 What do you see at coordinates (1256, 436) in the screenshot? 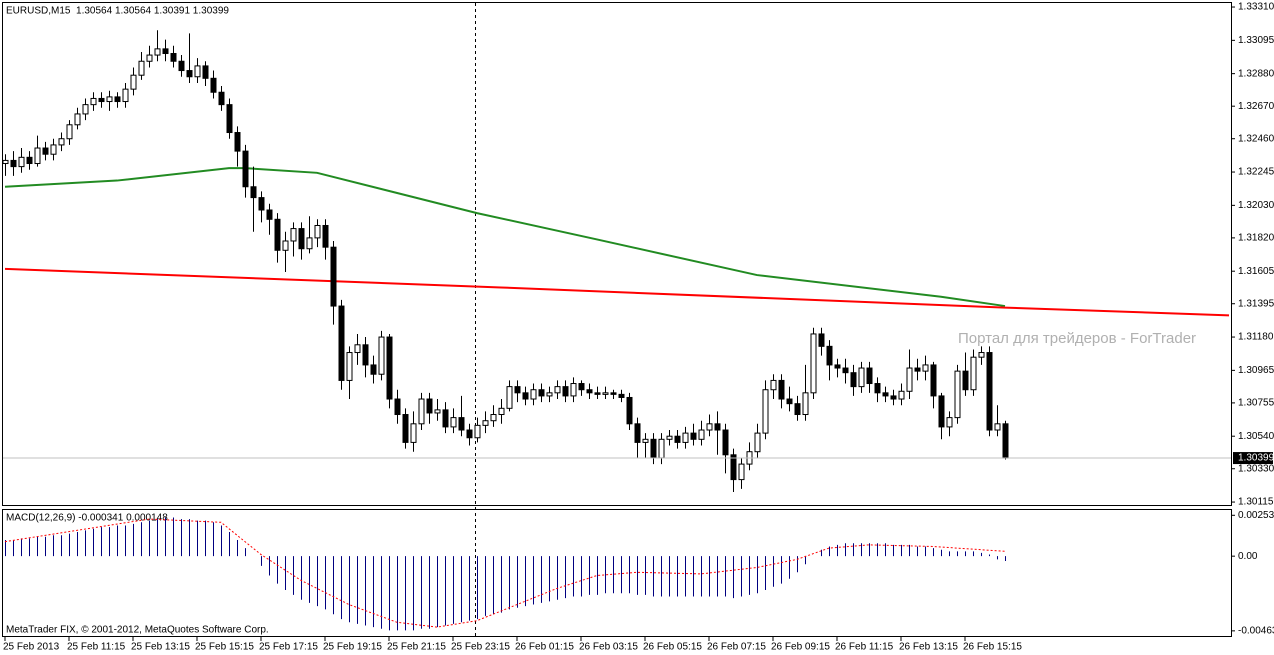
I see `y-tick-label: 1.30540` at bounding box center [1256, 436].